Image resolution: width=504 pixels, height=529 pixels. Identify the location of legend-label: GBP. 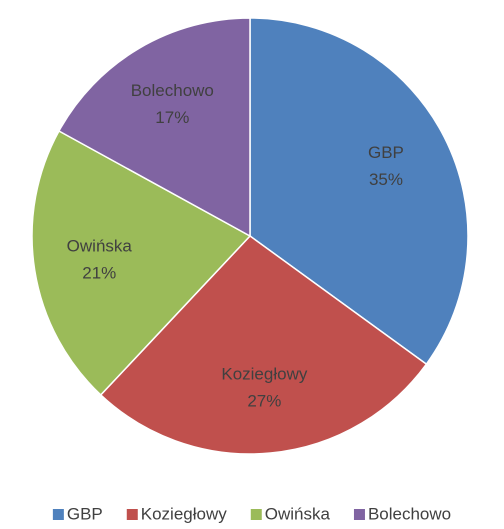
(85, 513).